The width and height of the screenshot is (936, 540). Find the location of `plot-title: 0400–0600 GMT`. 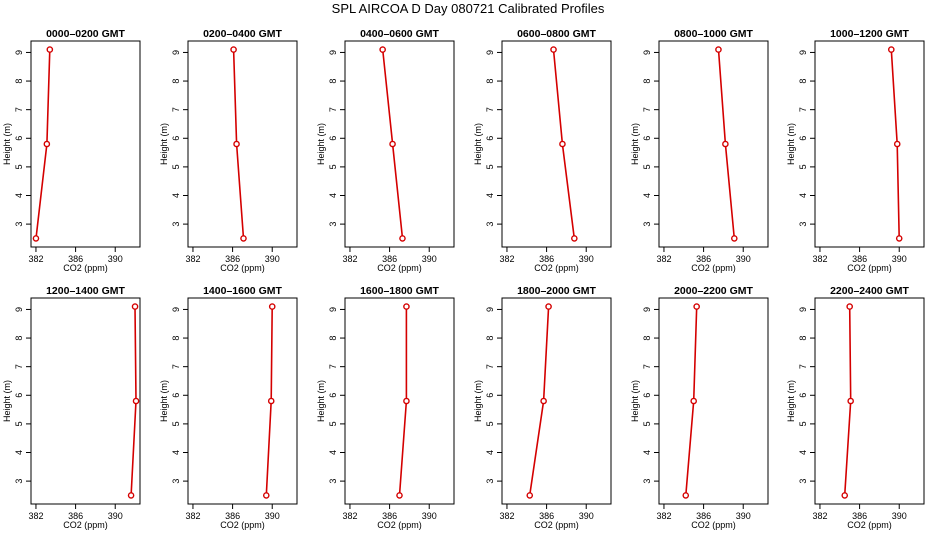

plot-title: 0400–0600 GMT is located at coordinates (399, 34).